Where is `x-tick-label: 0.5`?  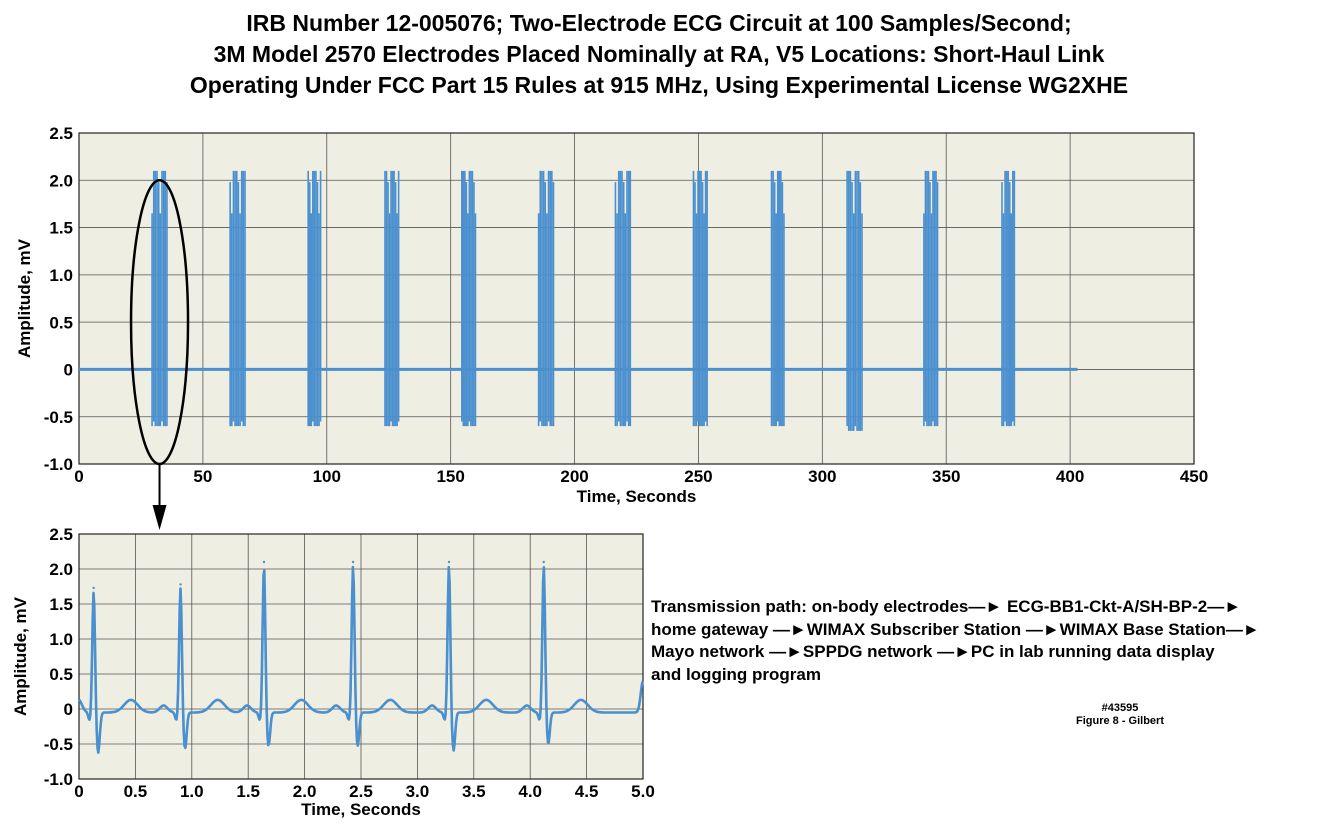 x-tick-label: 0.5 is located at coordinates (136, 791).